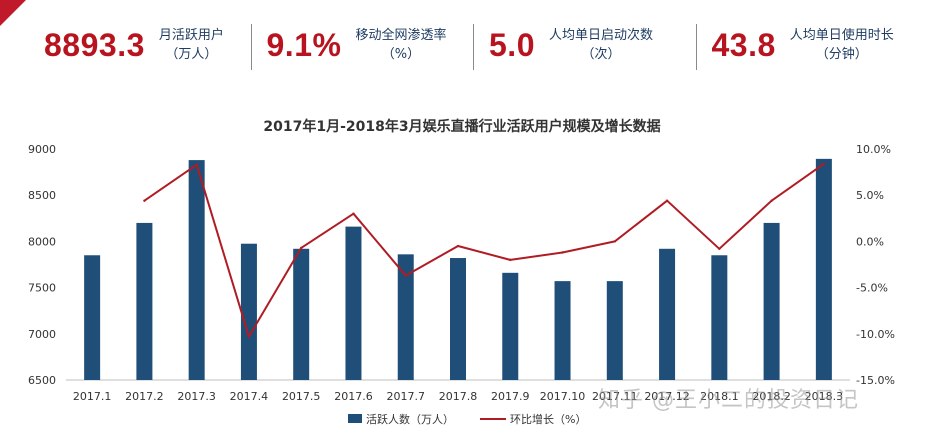 Image resolution: width=928 pixels, height=435 pixels. What do you see at coordinates (42, 334) in the screenshot?
I see `y-tick-label: 7000` at bounding box center [42, 334].